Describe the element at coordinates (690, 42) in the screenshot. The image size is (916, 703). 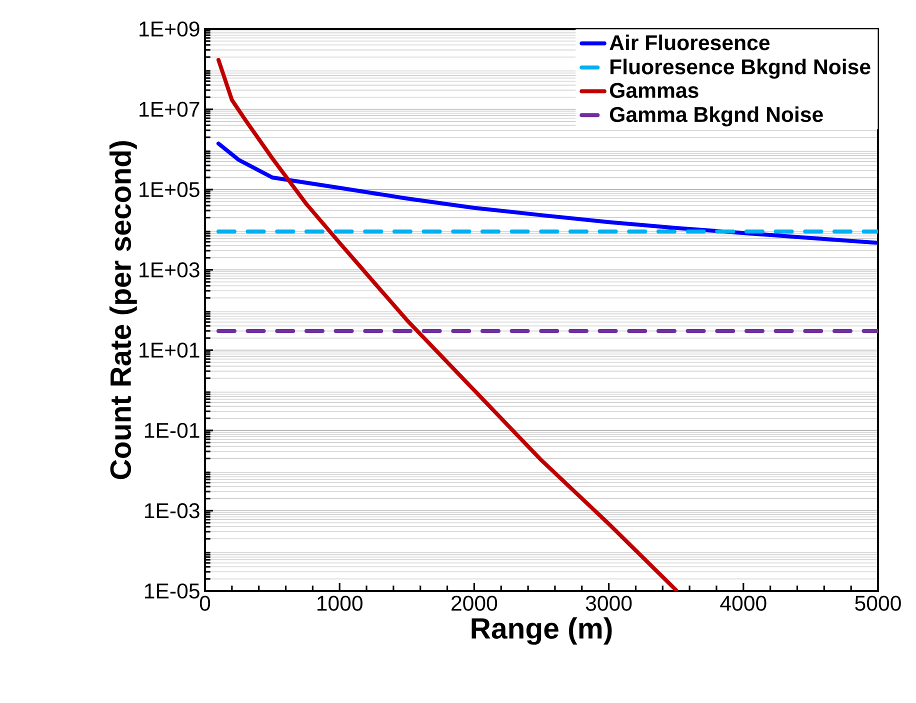
I see `legend-label: Air Fluoresence` at that location.